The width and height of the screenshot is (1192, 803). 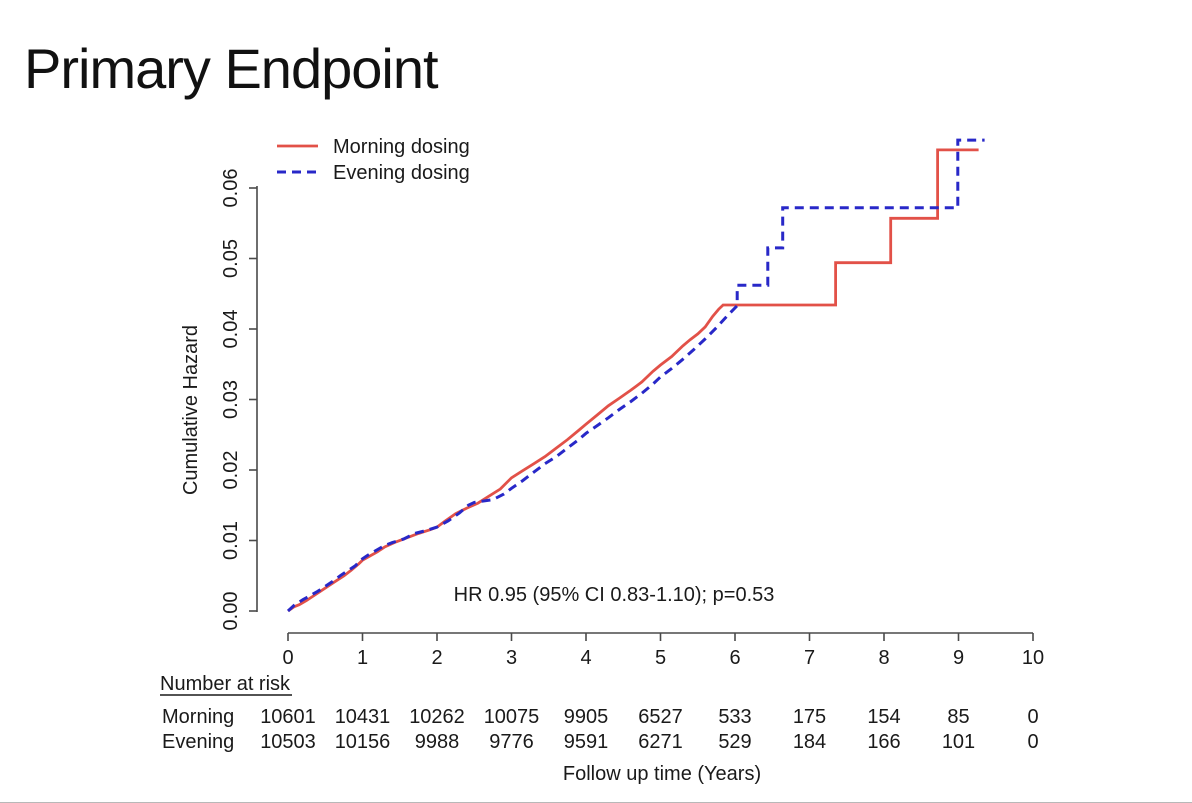 I want to click on risk-value: 10262, so click(x=437, y=717).